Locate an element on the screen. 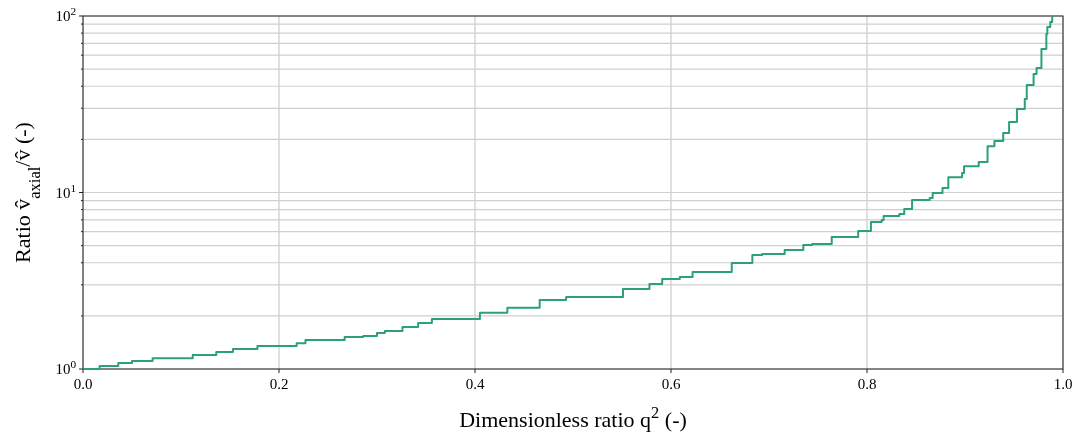 The width and height of the screenshot is (1080, 439). x-tick-label: 0.0 is located at coordinates (83, 384).